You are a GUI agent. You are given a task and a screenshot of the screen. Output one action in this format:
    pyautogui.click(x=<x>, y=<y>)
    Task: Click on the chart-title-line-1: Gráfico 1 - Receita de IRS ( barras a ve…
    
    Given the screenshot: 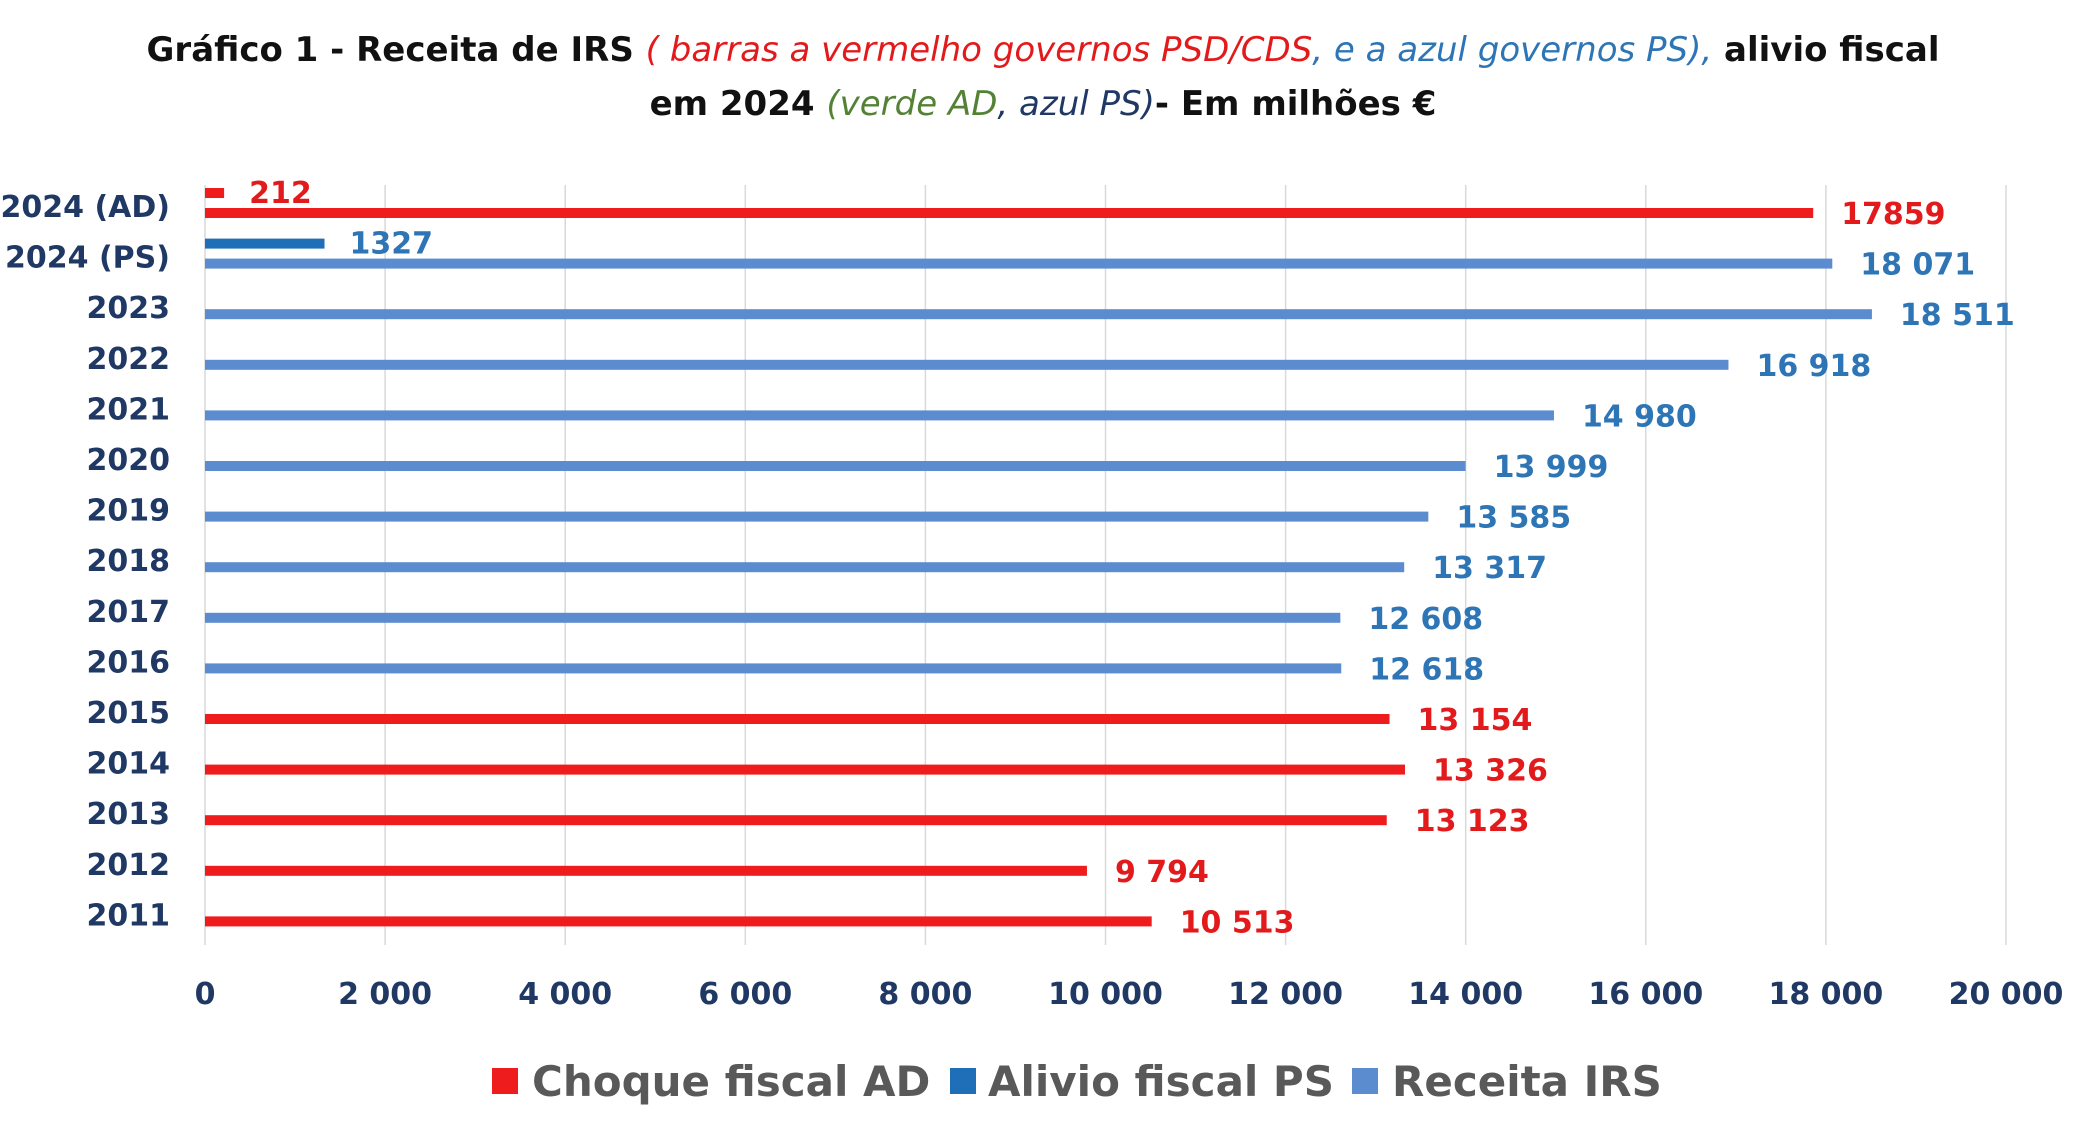 What is the action you would take?
    pyautogui.click(x=1043, y=50)
    